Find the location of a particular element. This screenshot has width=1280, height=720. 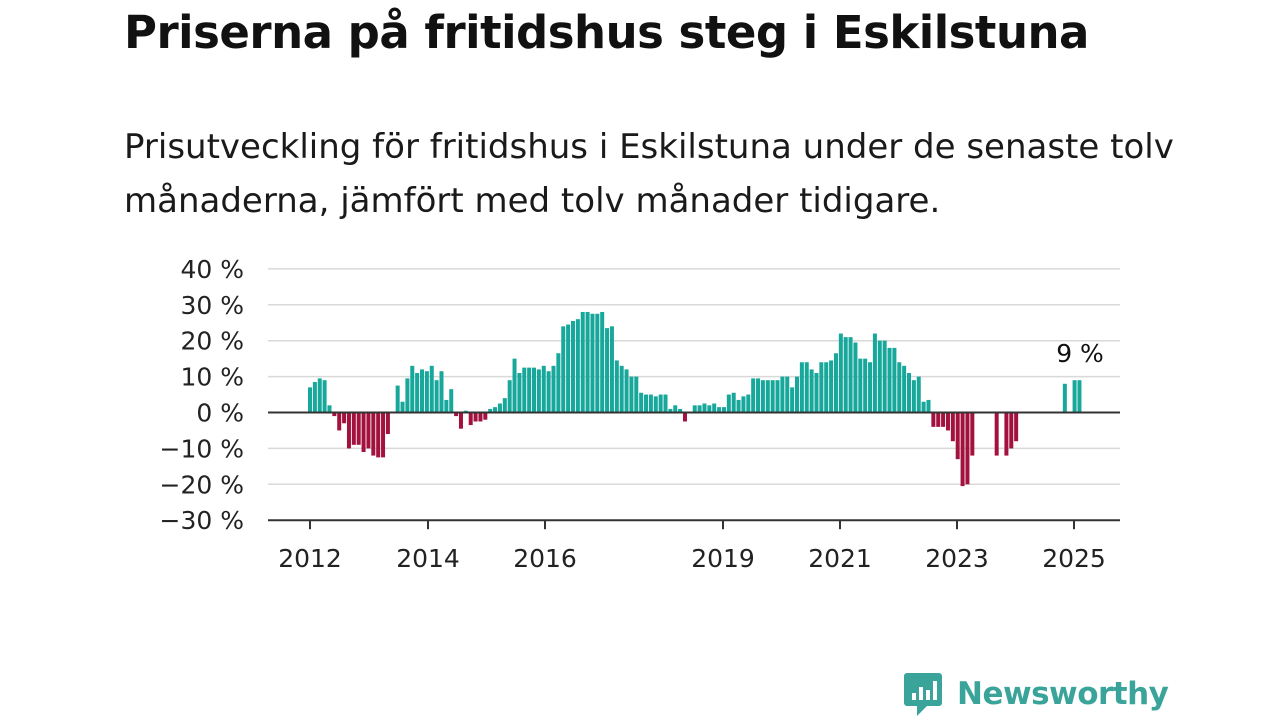

y-tick-label: 40 % is located at coordinates (212, 269).